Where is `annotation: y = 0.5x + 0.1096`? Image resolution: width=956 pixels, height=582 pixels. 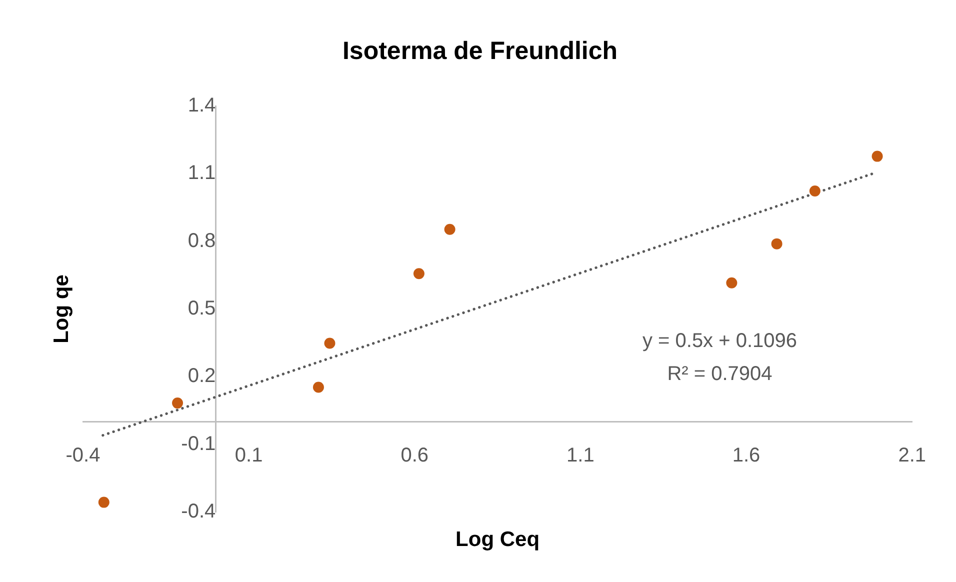 annotation: y = 0.5x + 0.1096 is located at coordinates (720, 341).